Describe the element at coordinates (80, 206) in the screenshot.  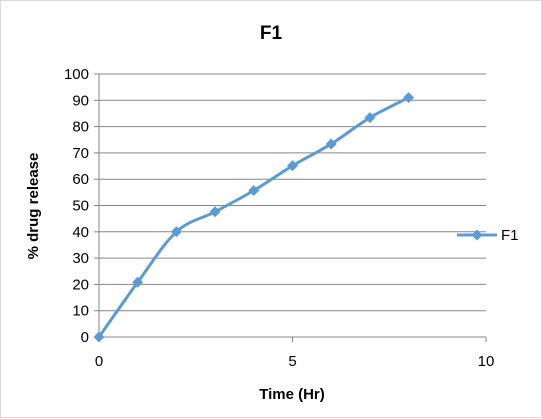
I see `y-tick-label: 50` at that location.